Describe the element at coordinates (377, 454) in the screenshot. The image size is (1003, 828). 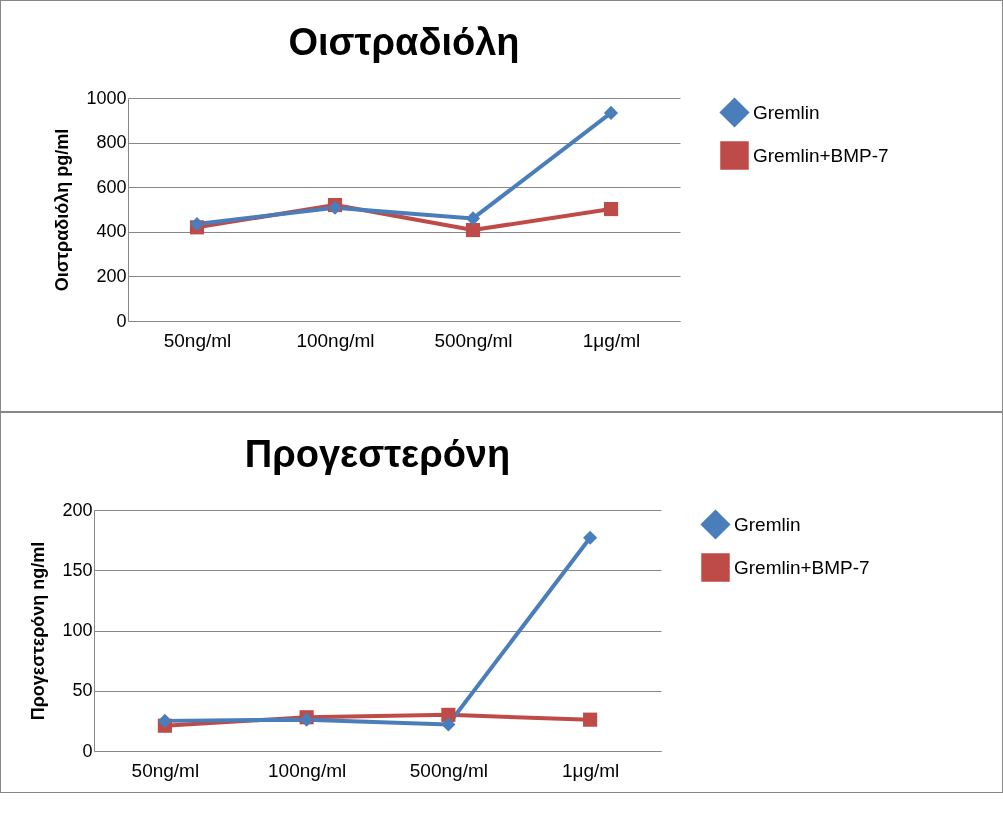
I see `chart-title: Προγεστερόνη` at that location.